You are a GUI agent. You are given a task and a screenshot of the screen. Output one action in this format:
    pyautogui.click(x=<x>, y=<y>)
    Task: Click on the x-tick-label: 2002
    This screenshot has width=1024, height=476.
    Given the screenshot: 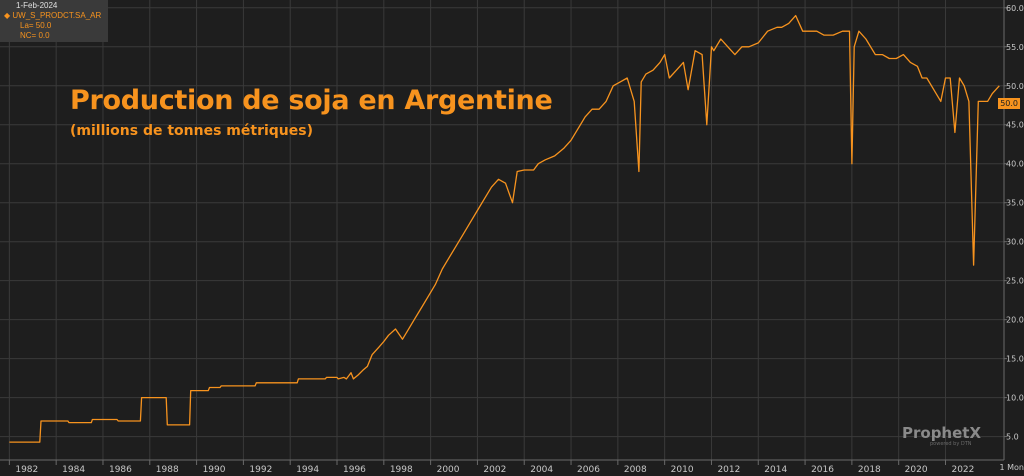 What is the action you would take?
    pyautogui.click(x=494, y=470)
    